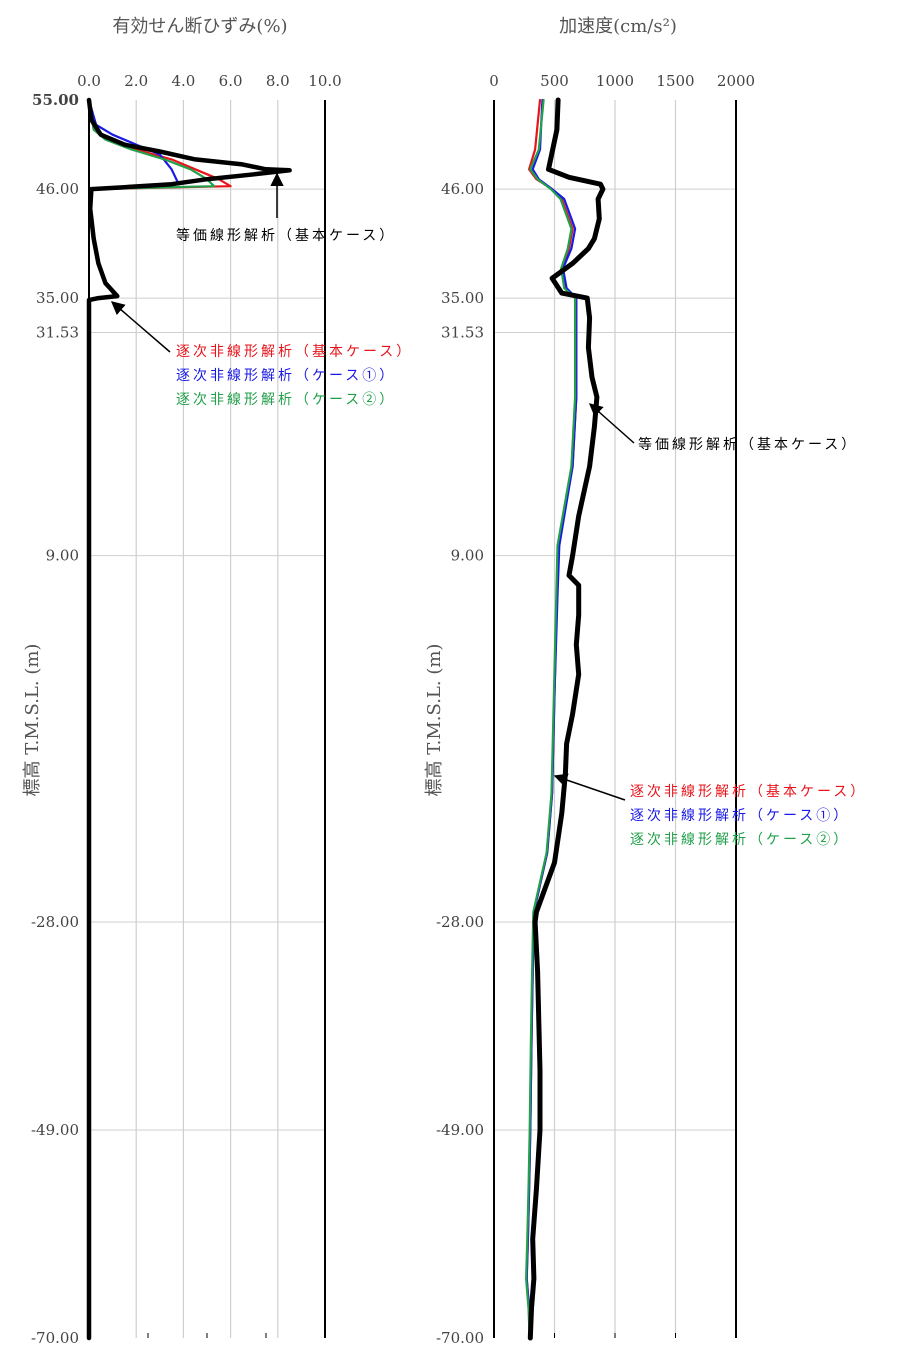 The width and height of the screenshot is (917, 1352). I want to click on x-tick-label: 6.0, so click(231, 81).